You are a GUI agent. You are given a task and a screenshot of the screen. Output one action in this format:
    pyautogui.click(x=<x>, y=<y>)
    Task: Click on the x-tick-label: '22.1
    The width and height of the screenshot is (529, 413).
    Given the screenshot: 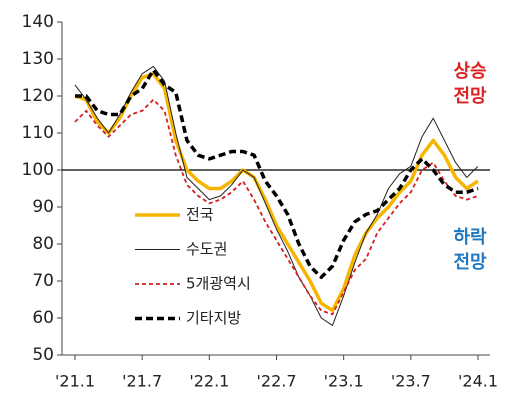 What is the action you would take?
    pyautogui.click(x=209, y=381)
    